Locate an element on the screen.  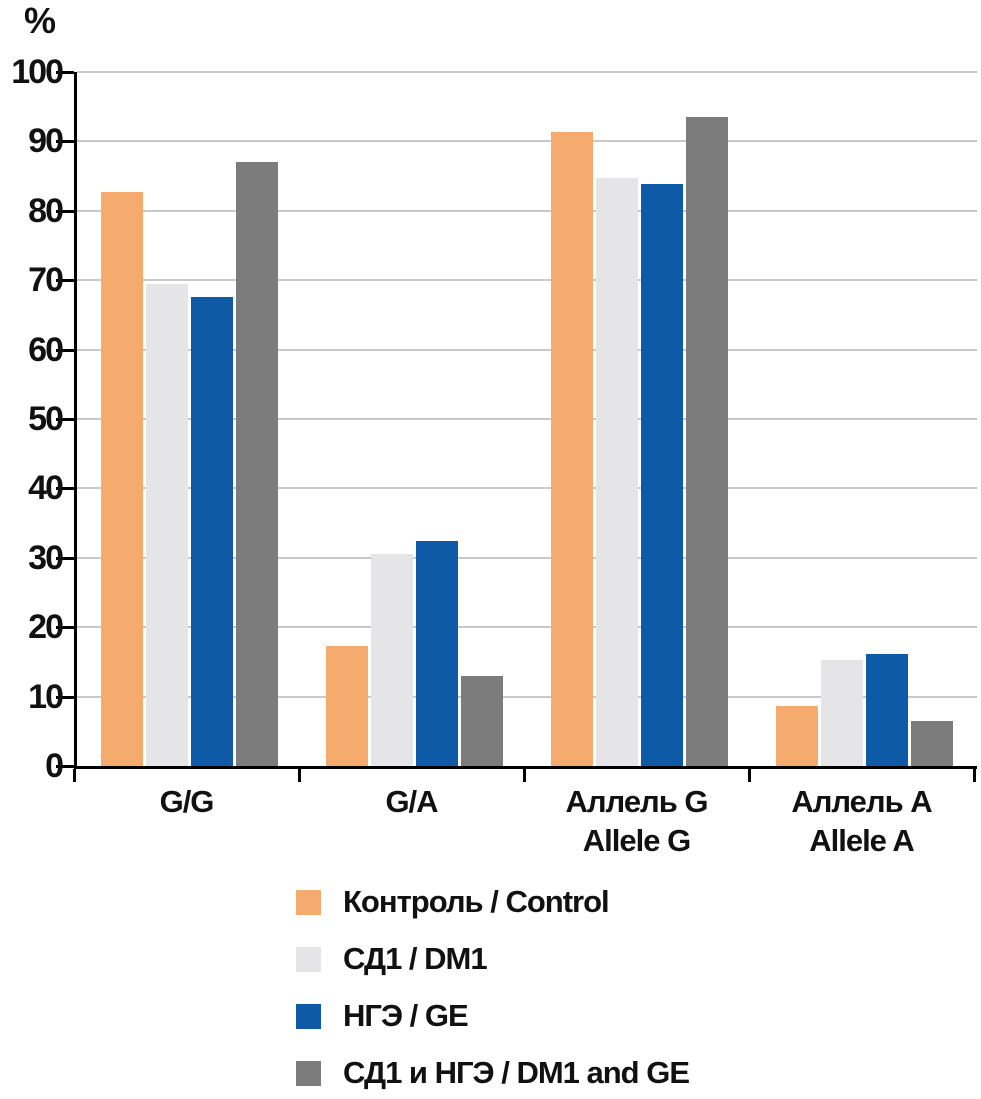
x-axis-labels: G/G G/A Аллель G Allele G Аллель A Allele A is located at coordinates (524, 821).